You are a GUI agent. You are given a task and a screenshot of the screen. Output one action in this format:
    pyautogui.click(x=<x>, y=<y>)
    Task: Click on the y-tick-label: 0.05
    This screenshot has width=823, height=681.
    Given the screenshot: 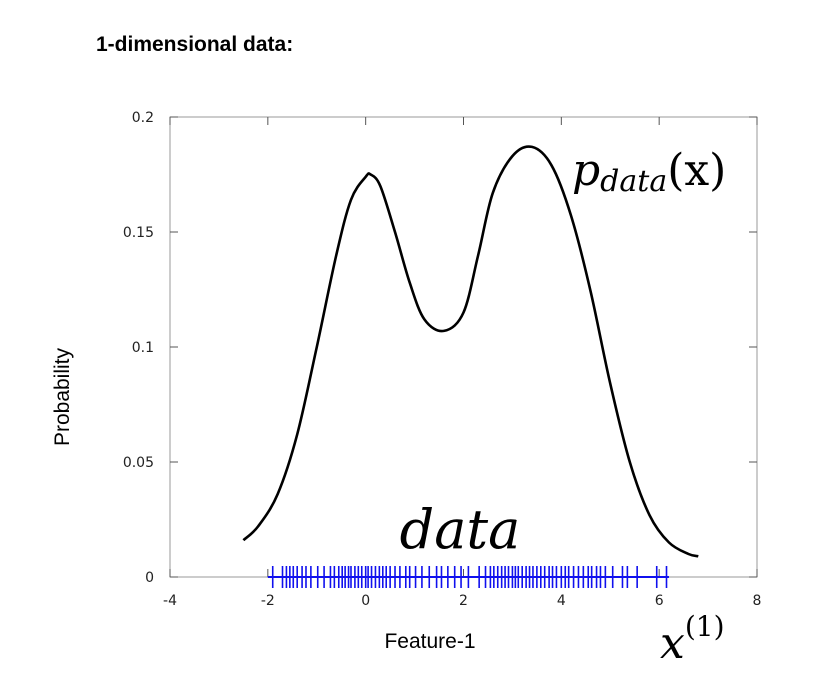 What is the action you would take?
    pyautogui.click(x=138, y=463)
    